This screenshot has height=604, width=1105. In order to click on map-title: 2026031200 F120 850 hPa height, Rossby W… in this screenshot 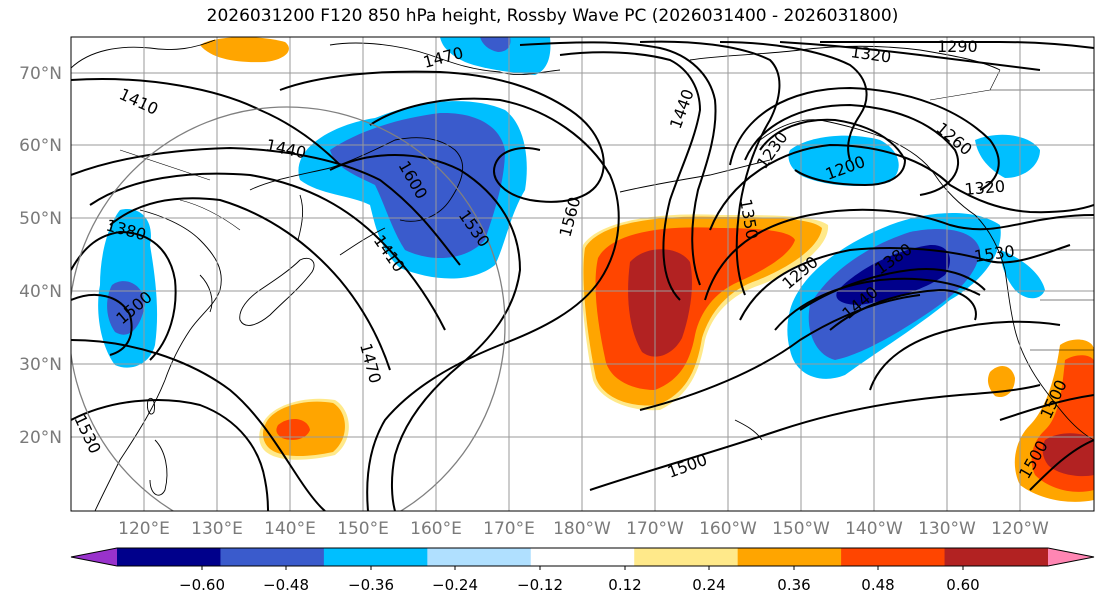, I will do `click(552, 16)`.